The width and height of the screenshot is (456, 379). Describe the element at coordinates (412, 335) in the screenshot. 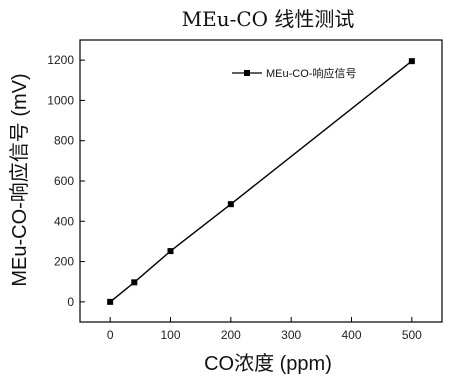

I see `x-tick-label: 500` at that location.